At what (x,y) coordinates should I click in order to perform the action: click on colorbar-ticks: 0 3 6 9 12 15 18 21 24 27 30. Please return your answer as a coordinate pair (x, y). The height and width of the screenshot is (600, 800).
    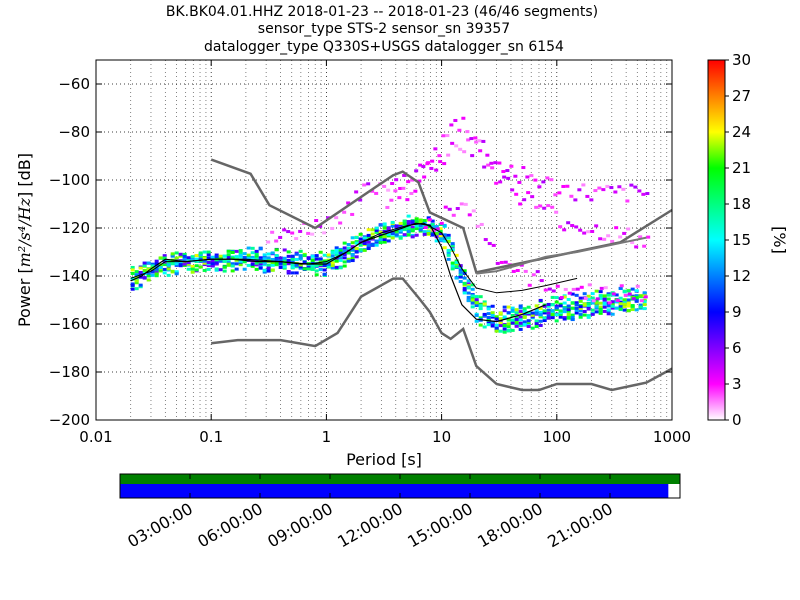
    Looking at the image, I should click on (738, 240).